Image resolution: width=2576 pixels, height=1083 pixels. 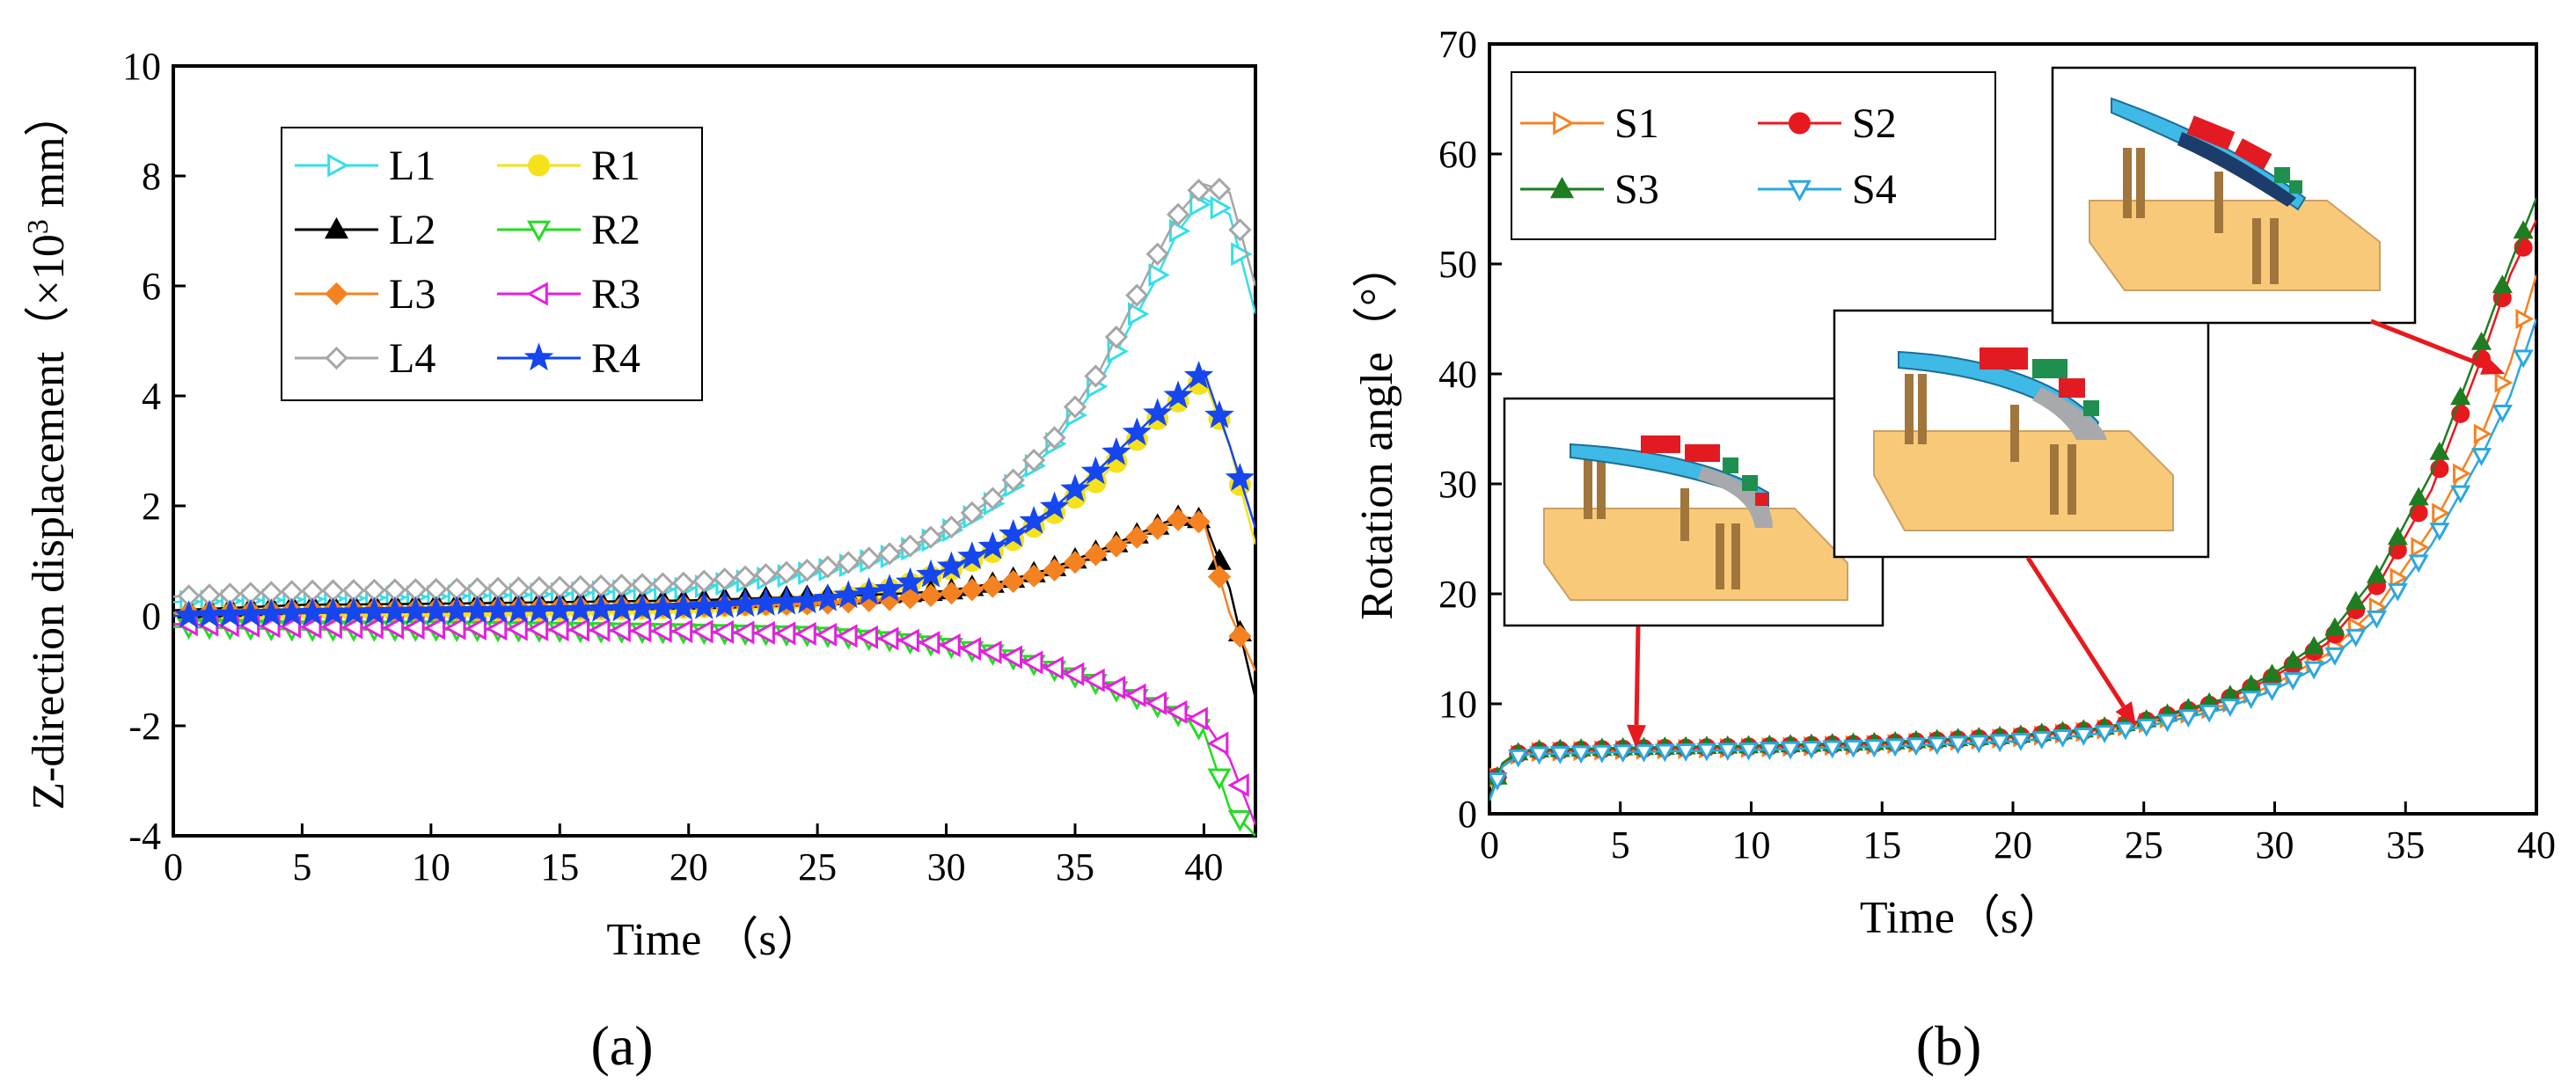 What do you see at coordinates (173, 867) in the screenshot?
I see `x-tick-label: 0` at bounding box center [173, 867].